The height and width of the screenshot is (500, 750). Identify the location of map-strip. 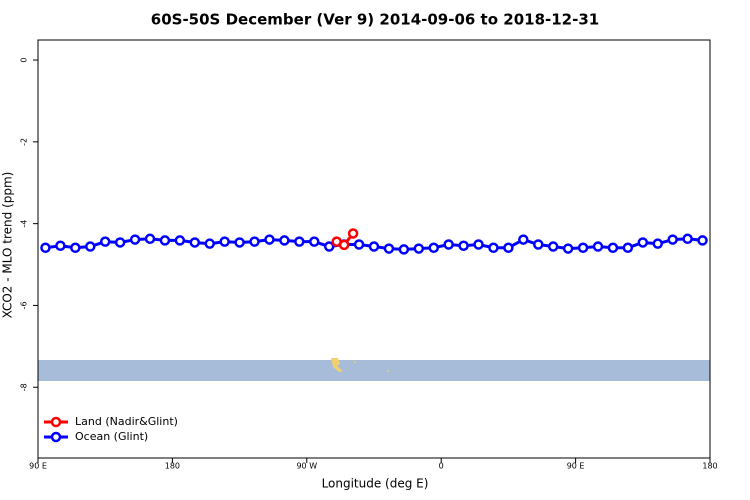
(374, 369).